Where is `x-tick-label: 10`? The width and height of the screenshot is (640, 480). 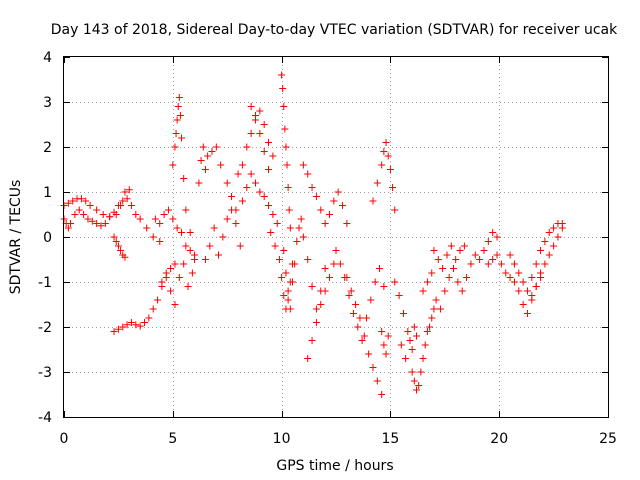
x-tick-label: 10 is located at coordinates (282, 439).